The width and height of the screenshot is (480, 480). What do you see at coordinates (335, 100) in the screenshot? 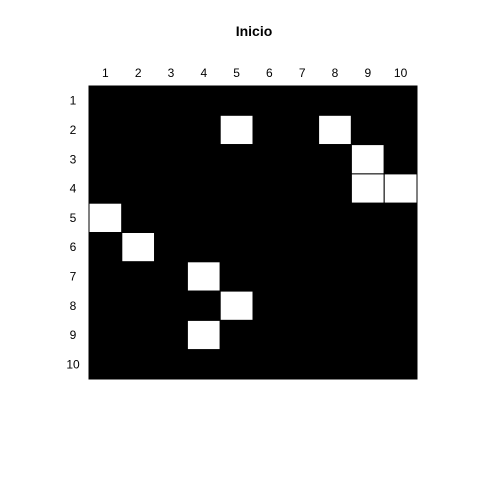
I see `heatmap-cell-r1-c8` at bounding box center [335, 100].